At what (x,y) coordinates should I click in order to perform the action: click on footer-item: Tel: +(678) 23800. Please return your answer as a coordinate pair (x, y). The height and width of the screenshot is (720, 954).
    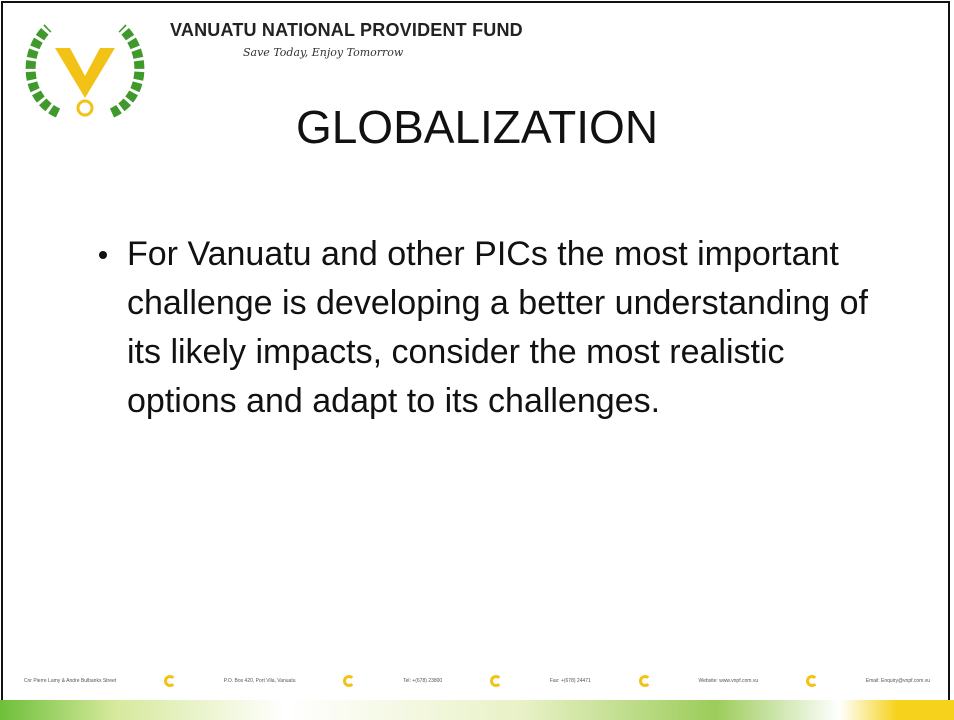
    Looking at the image, I should click on (423, 681).